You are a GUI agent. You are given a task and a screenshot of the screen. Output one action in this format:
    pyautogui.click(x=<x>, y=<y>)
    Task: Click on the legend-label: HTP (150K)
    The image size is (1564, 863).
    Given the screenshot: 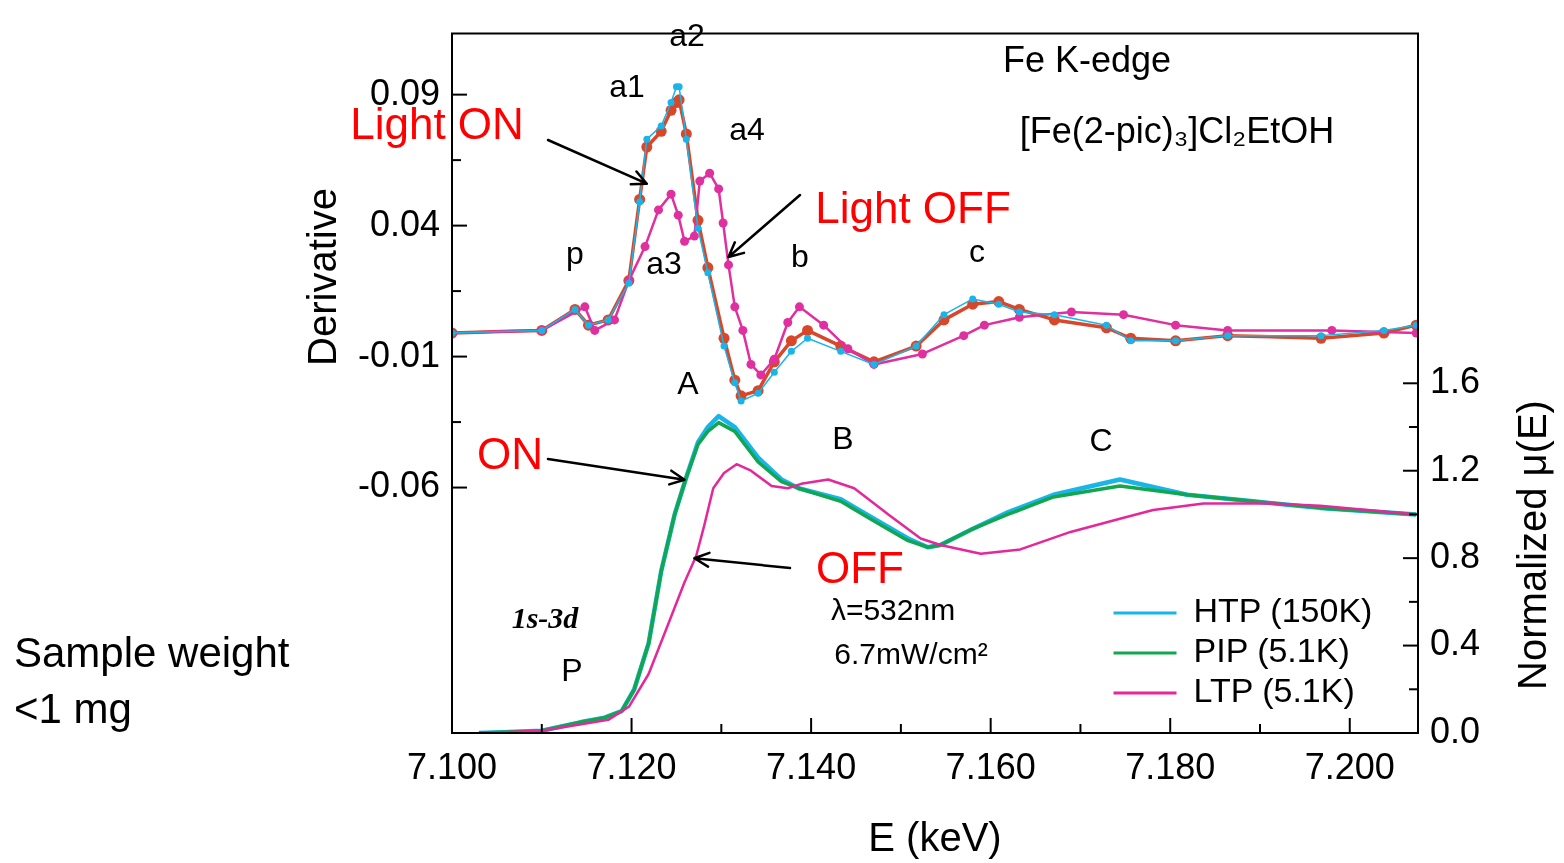 What is the action you would take?
    pyautogui.click(x=1283, y=610)
    